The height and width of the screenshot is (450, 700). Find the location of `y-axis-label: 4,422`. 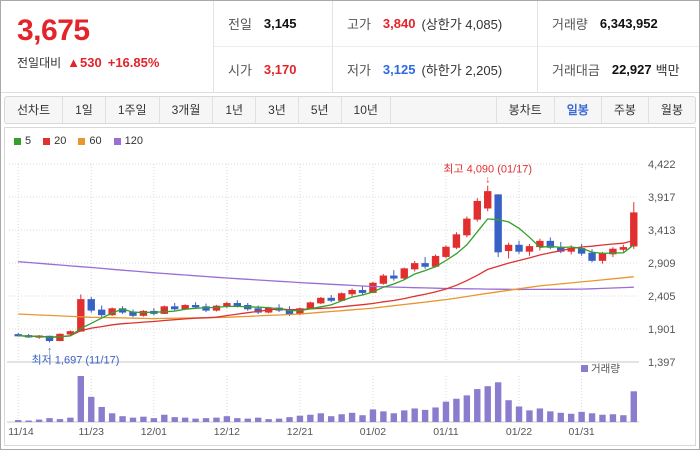

y-axis-label: 4,422 is located at coordinates (662, 165).